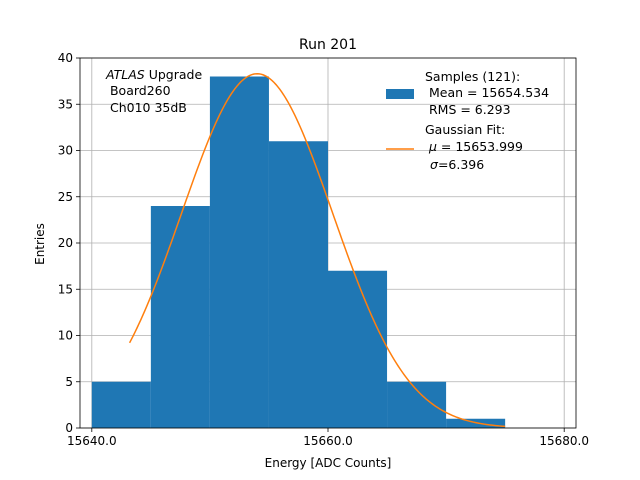 The height and width of the screenshot is (480, 640). I want to click on y-axis-label: Entries, so click(40, 244).